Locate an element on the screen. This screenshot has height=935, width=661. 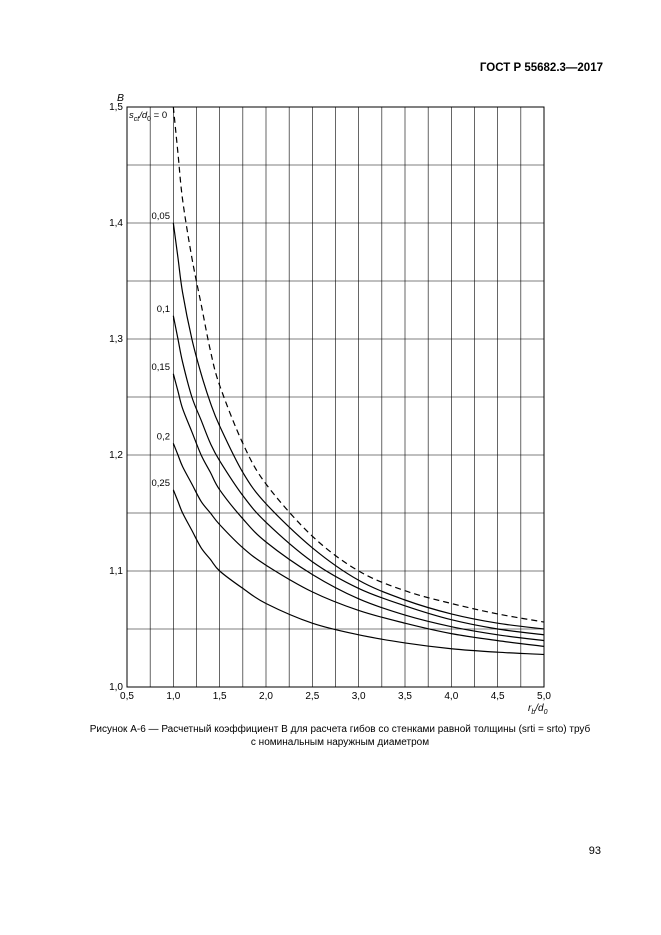
page-number: 93 is located at coordinates (594, 851).